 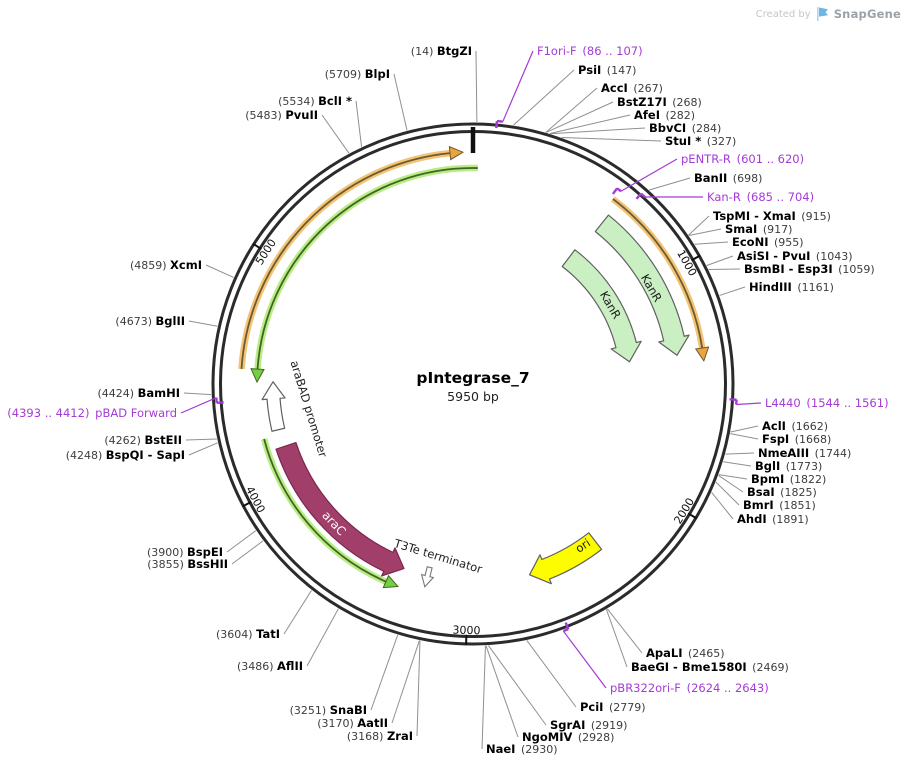 What do you see at coordinates (632, 88) in the screenshot?
I see `enzyme-label-AccI: AccI (267)` at bounding box center [632, 88].